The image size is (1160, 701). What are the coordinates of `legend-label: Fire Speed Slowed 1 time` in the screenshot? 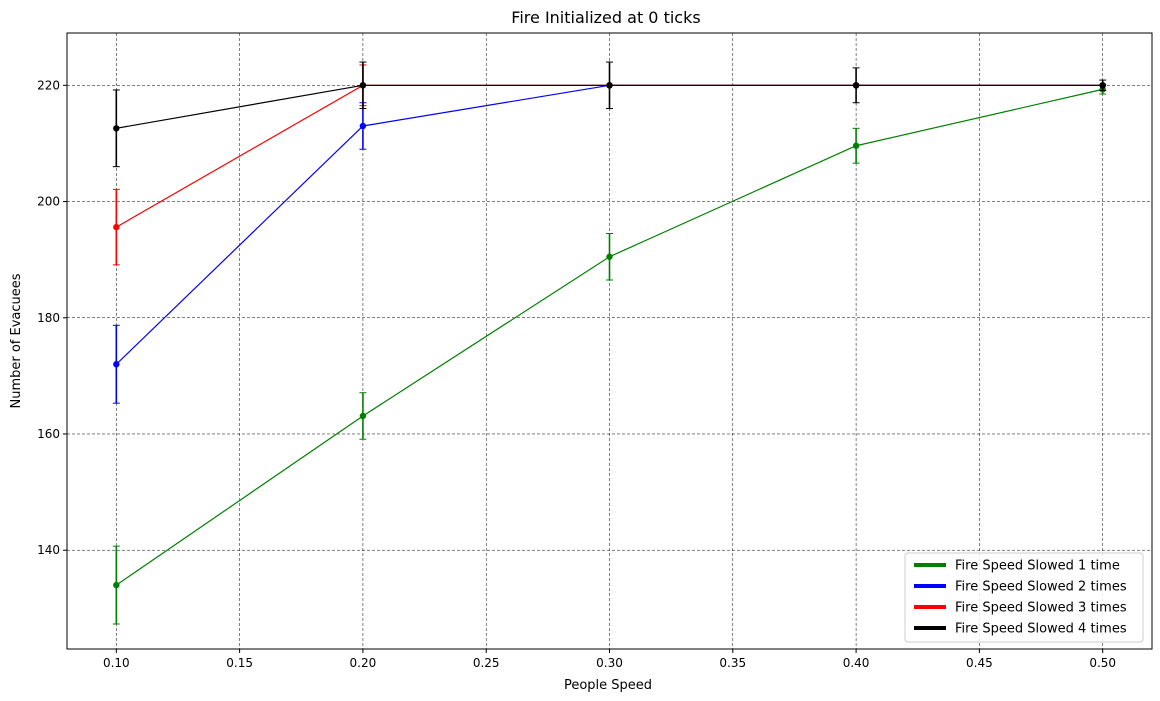 It's located at (1037, 566).